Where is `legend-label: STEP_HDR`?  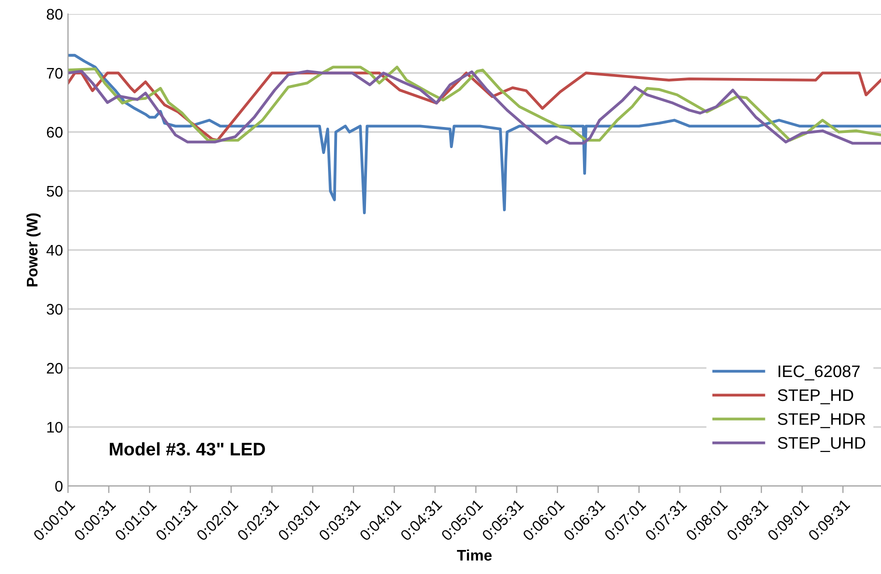 legend-label: STEP_HDR is located at coordinates (822, 420).